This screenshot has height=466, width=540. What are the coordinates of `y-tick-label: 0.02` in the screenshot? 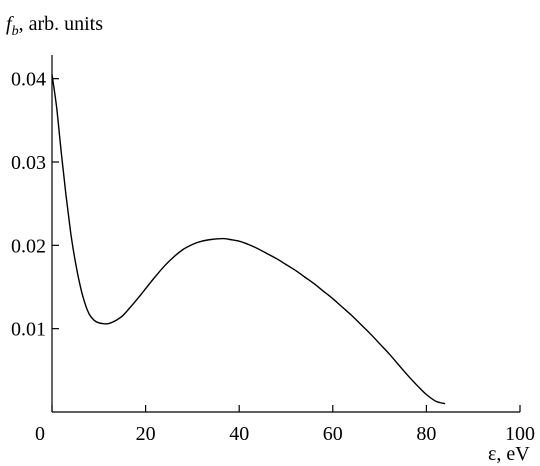 It's located at (28, 246).